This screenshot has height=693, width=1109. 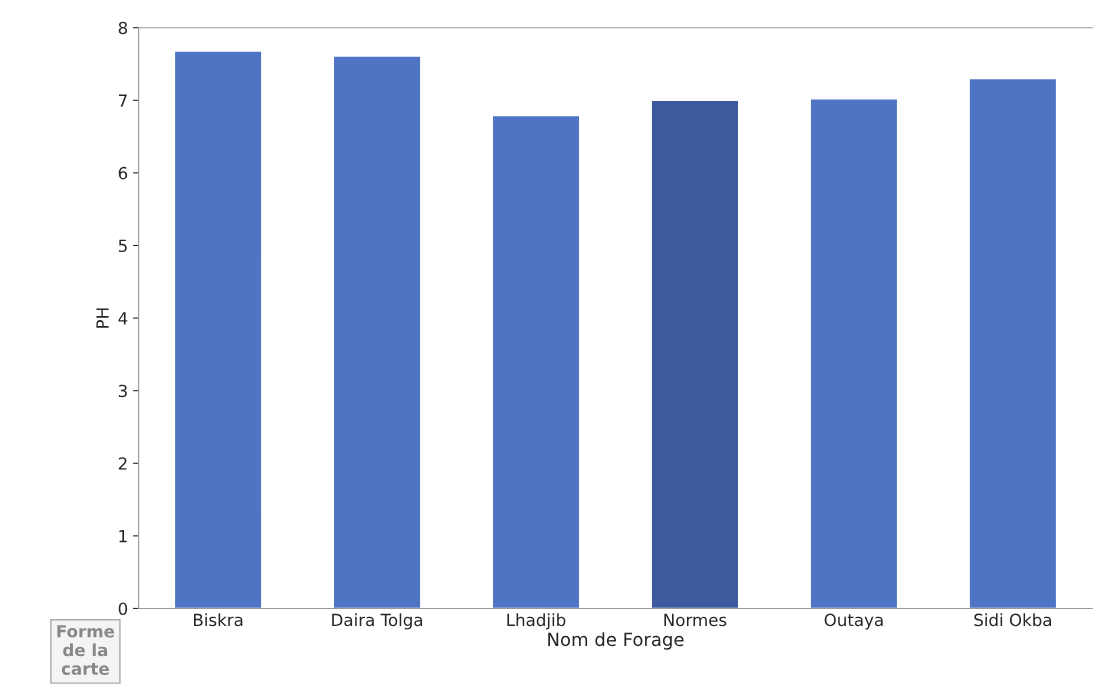 What do you see at coordinates (218, 620) in the screenshot?
I see `x-tick-label: Biskra` at bounding box center [218, 620].